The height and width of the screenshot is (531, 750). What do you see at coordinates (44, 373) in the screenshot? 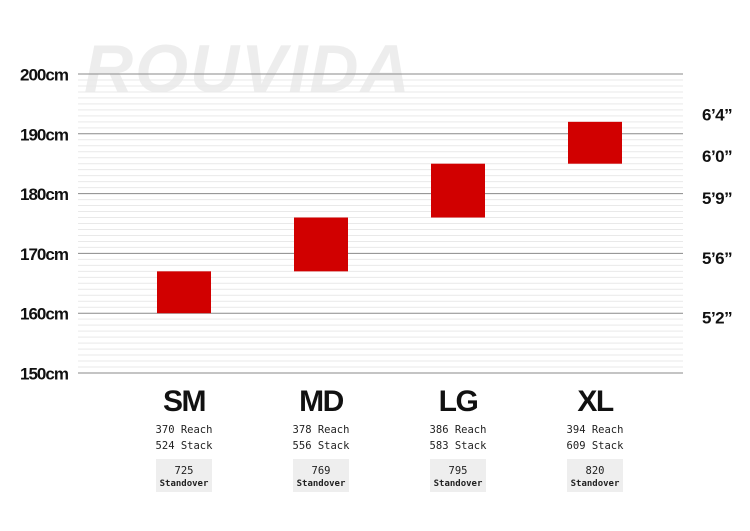
I see `y-tick-label: 150cm` at bounding box center [44, 373].